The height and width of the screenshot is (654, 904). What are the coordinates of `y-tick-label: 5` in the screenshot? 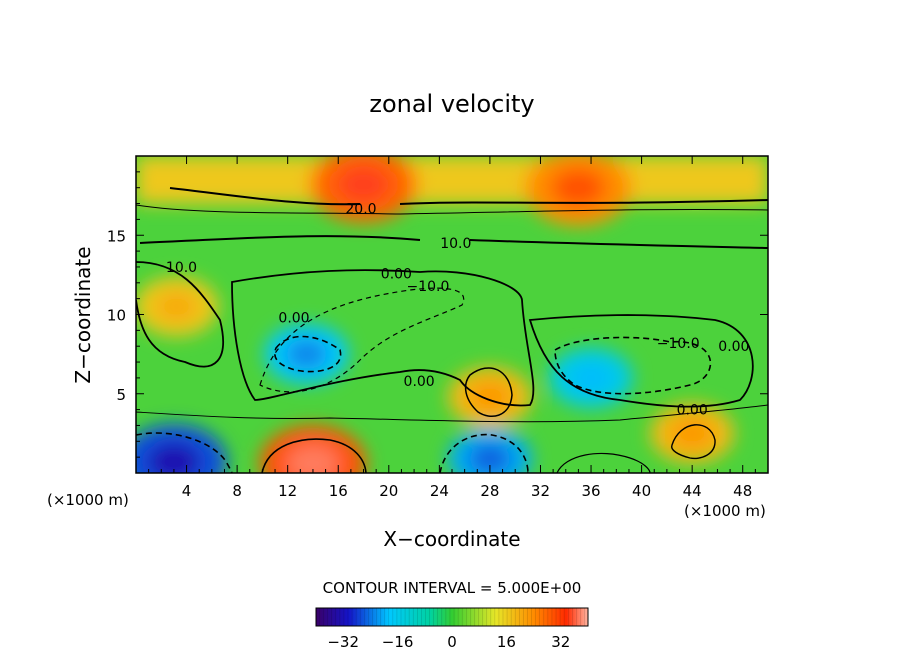 It's located at (121, 395).